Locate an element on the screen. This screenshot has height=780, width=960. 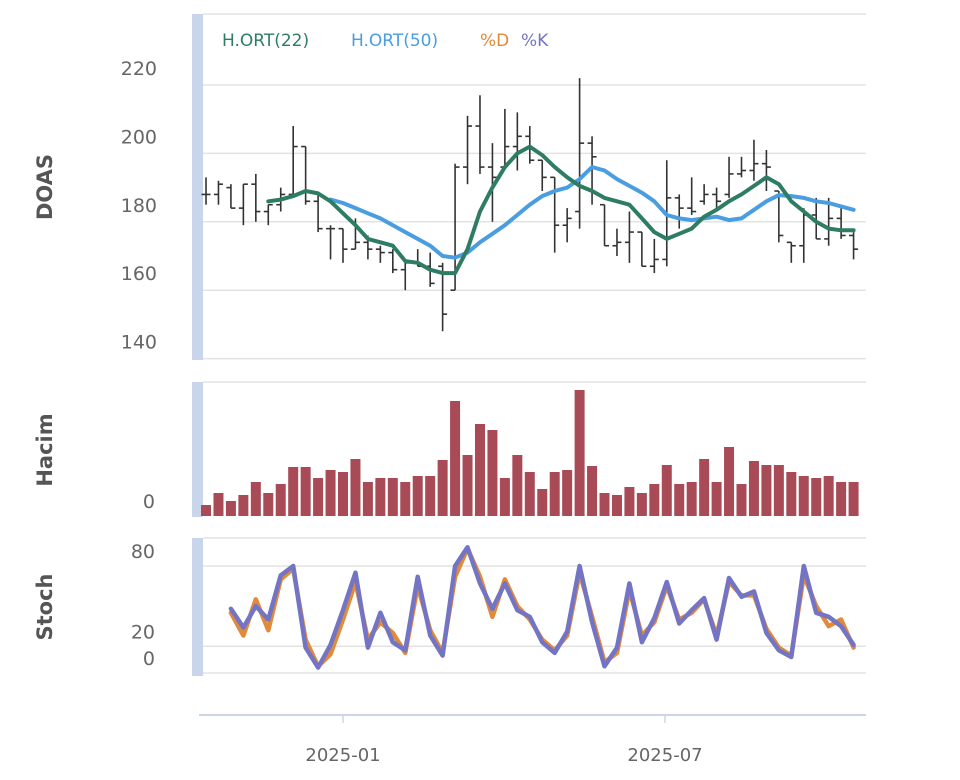
price-tick-label: 140 is located at coordinates (139, 343).